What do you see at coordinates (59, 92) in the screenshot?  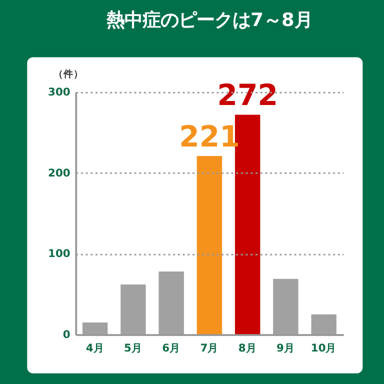 I see `y-tick-label: 300` at bounding box center [59, 92].